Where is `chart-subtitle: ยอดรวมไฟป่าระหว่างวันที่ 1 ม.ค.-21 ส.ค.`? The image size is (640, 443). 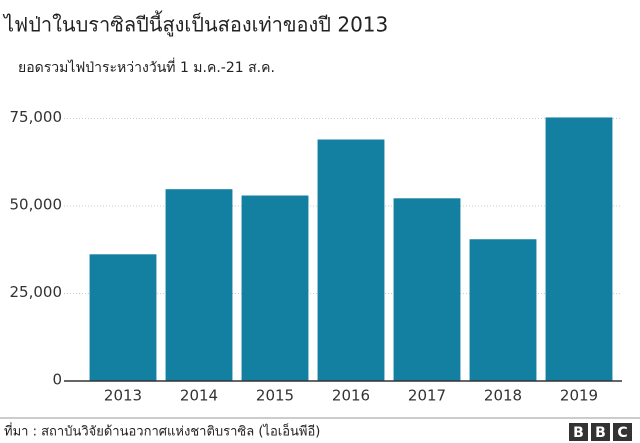 chart-subtitle: ยอดรวมไฟป่าระหว่างวันที่ 1 ม.ค.-21 ส.ค. is located at coordinates (146, 67).